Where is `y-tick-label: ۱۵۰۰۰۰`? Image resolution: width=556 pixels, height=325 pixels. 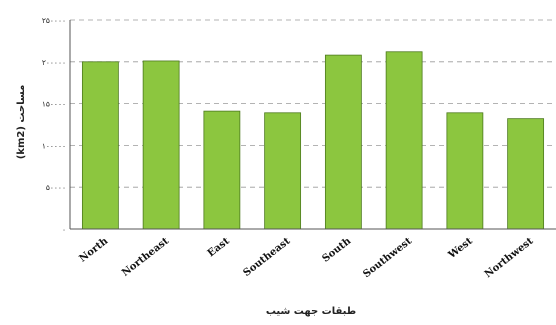 y-tick-label: ۱۵۰۰۰۰ is located at coordinates (54, 104).